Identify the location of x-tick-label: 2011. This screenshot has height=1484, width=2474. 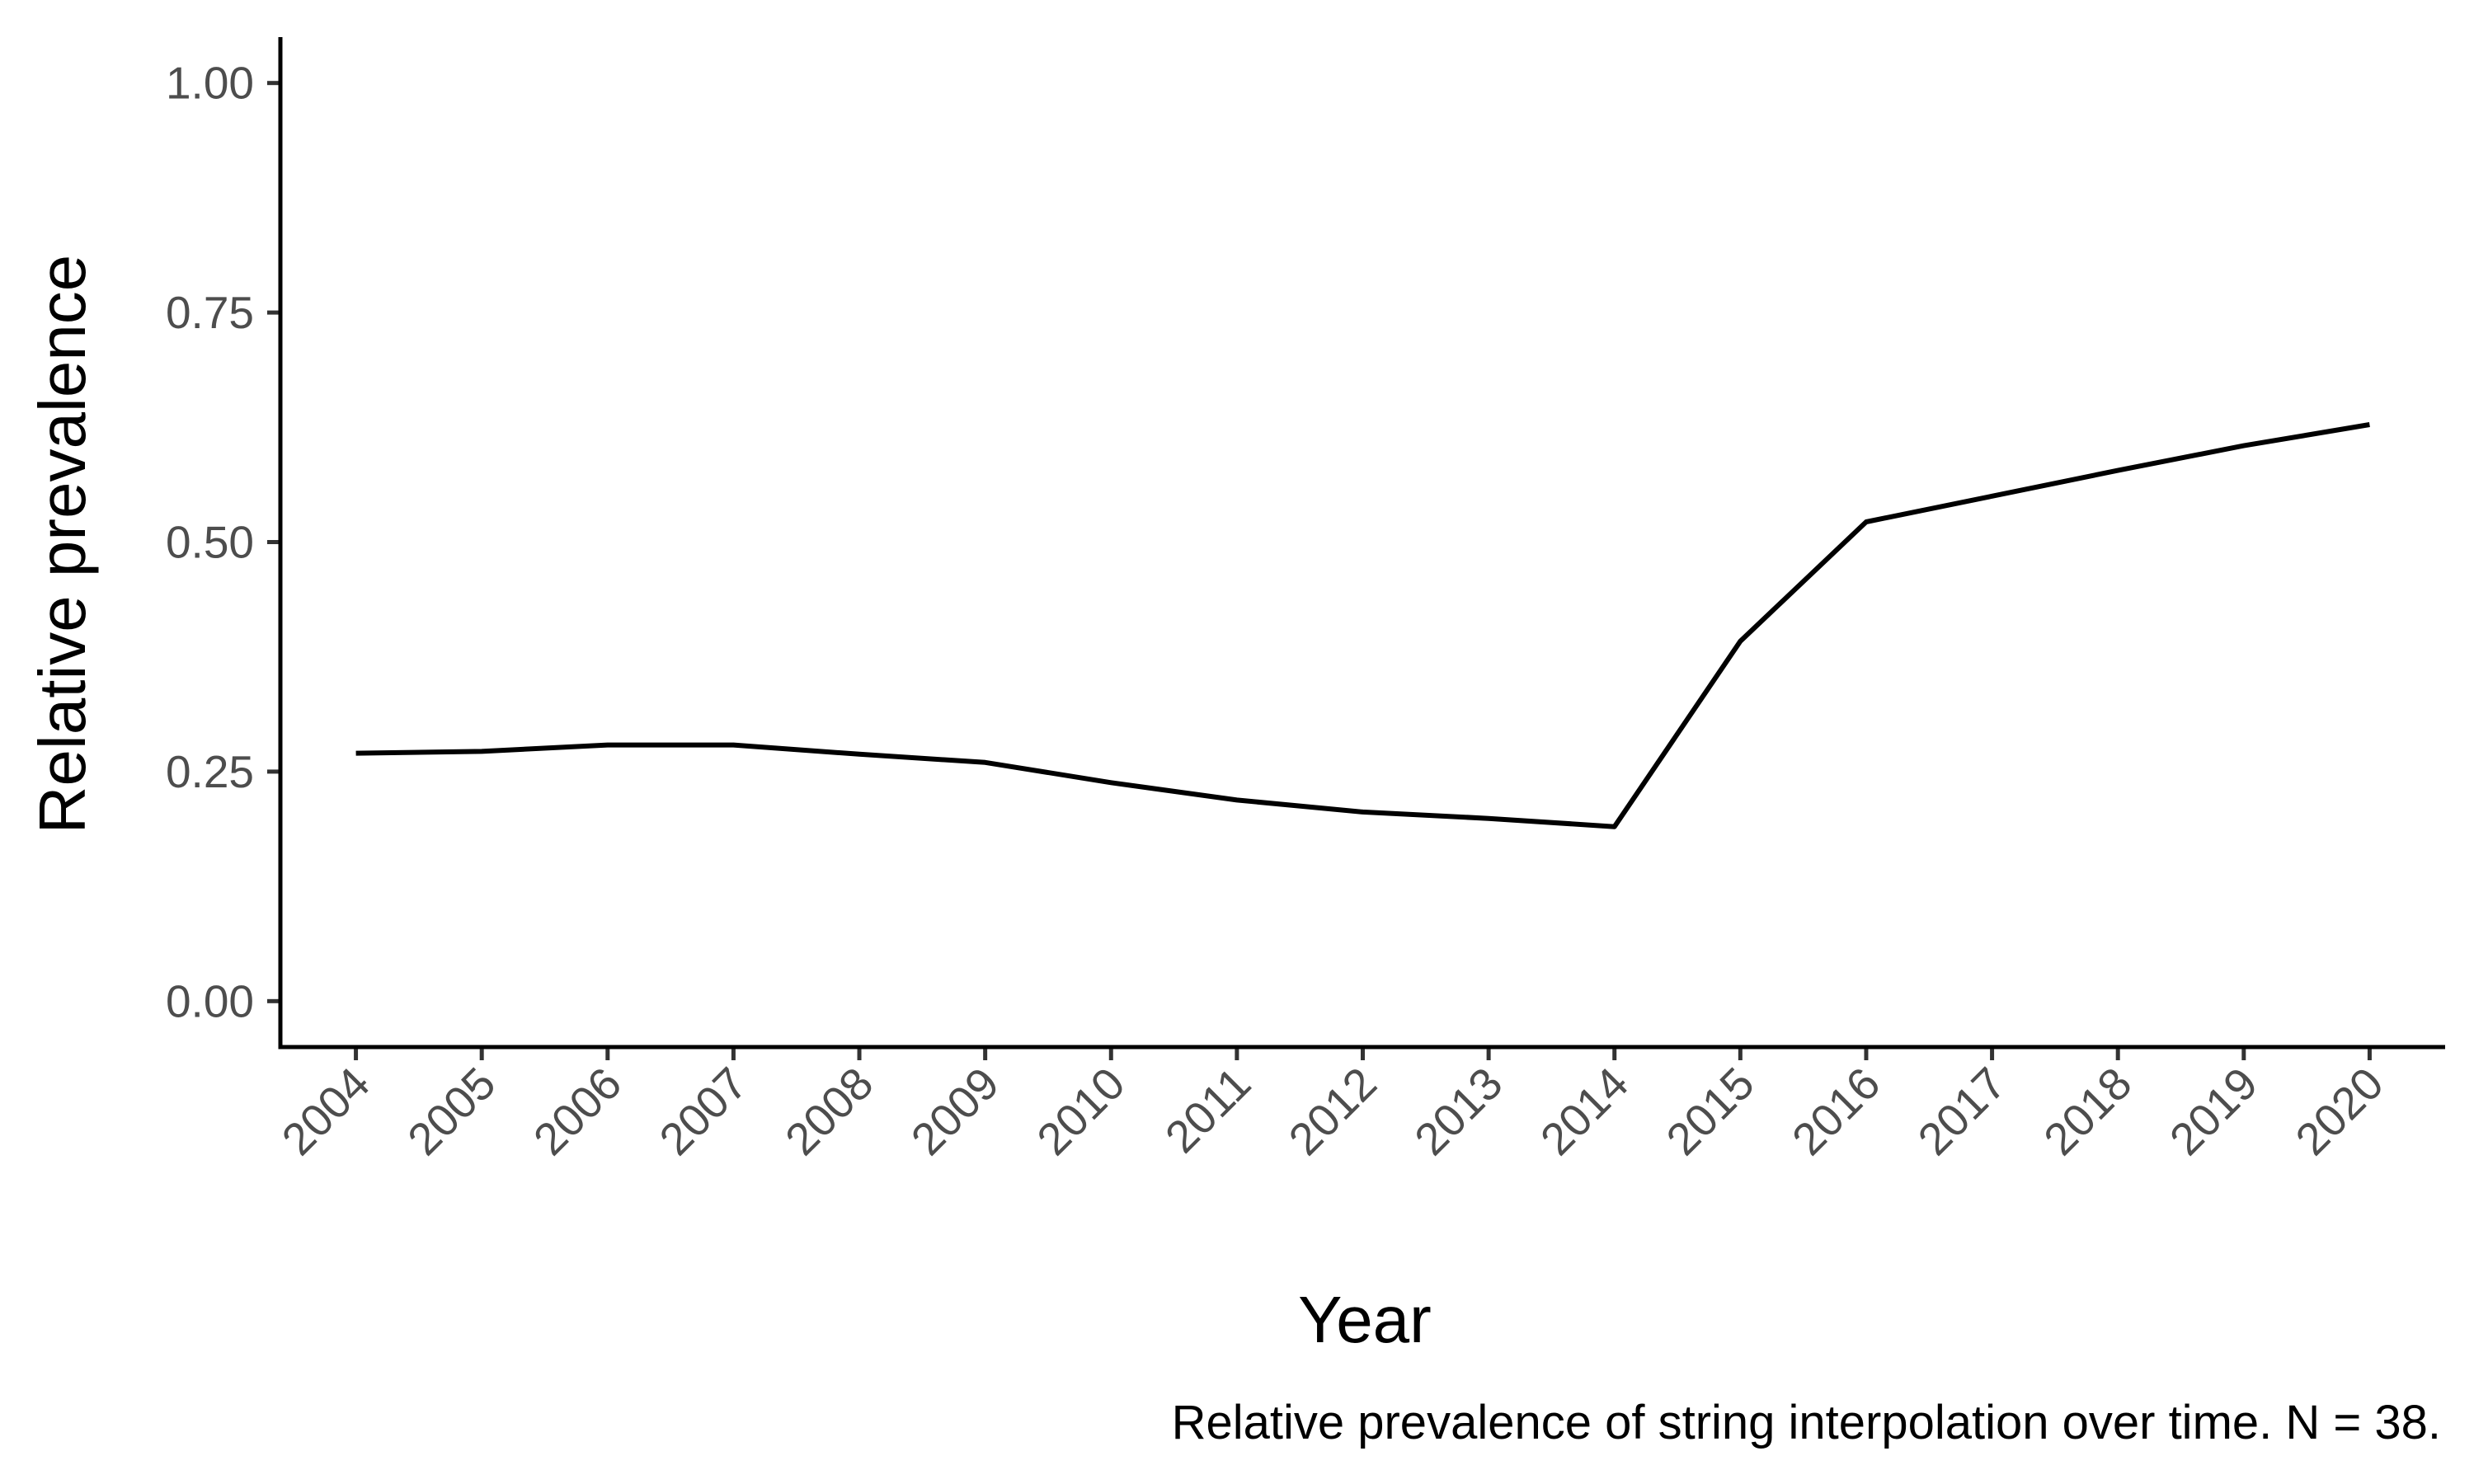
(1207, 1110).